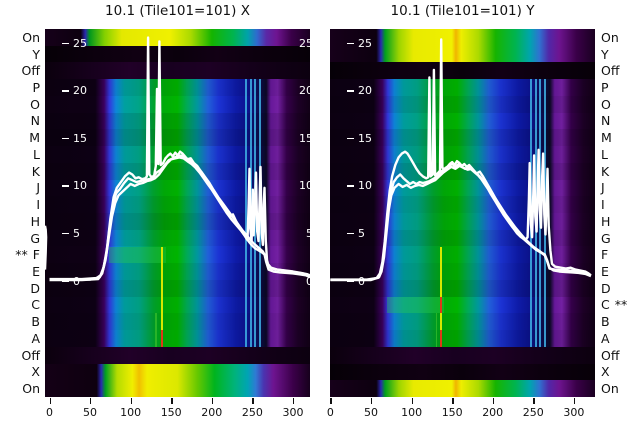 The image size is (640, 440). What do you see at coordinates (610, 37) in the screenshot?
I see `row-label-text: On` at bounding box center [610, 37].